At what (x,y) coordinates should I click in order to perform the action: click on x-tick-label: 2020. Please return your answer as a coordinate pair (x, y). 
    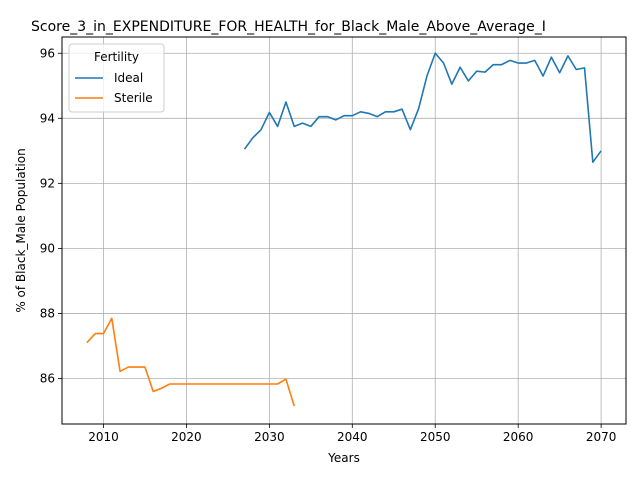
    Looking at the image, I should click on (186, 437).